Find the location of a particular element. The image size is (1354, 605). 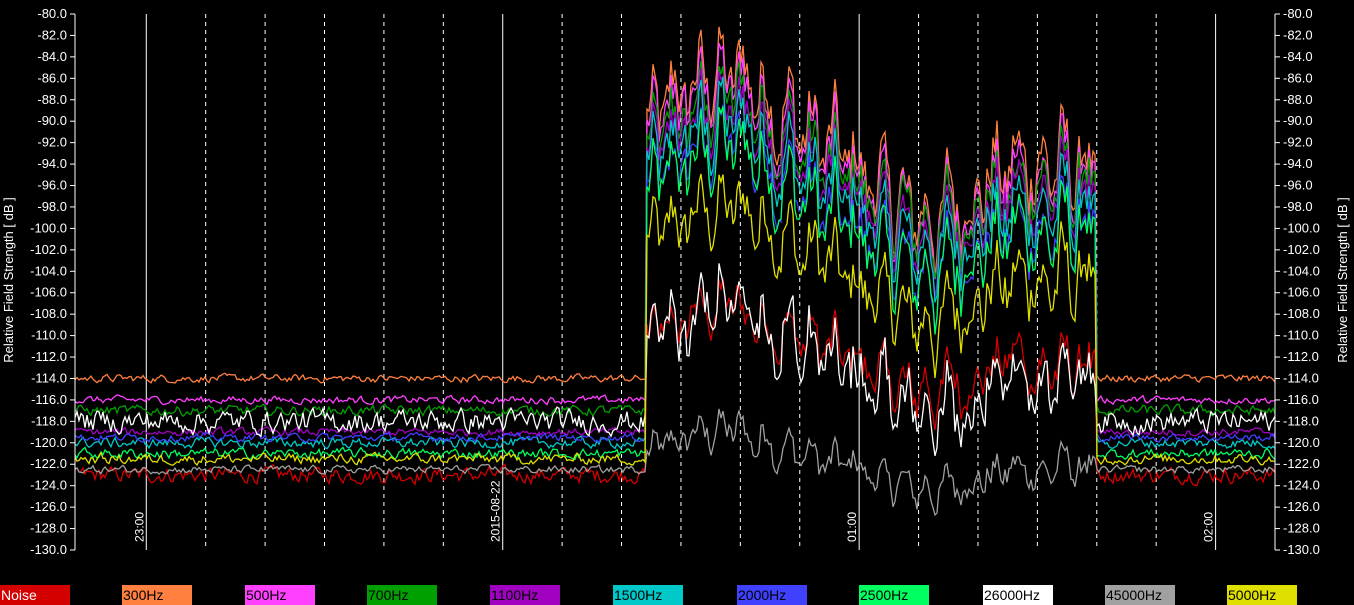

legend-item-700hz: 700Hz is located at coordinates (402, 595).